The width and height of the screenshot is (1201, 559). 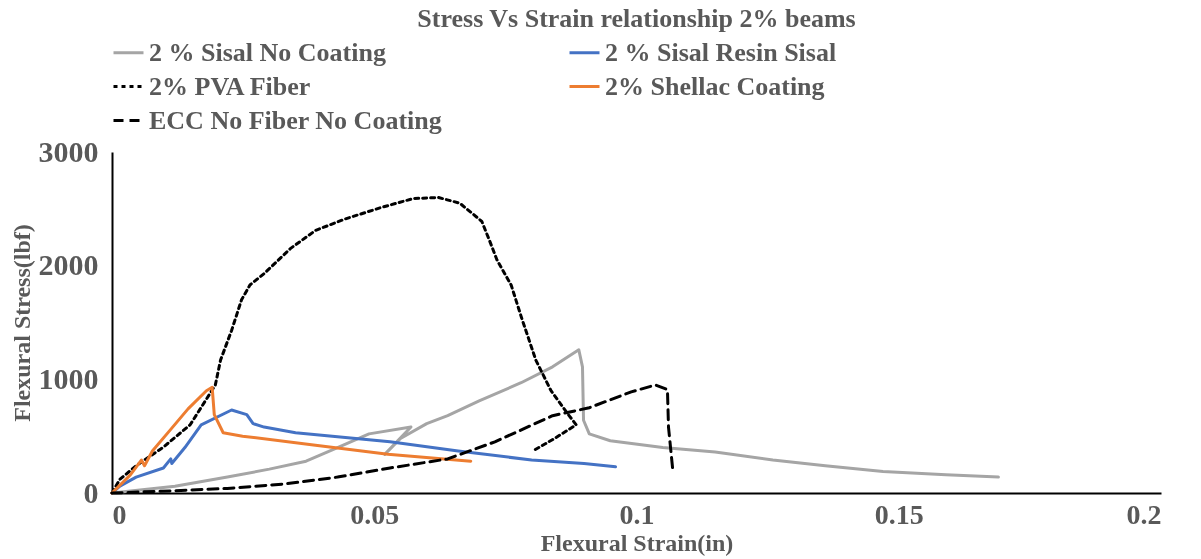 I want to click on y-tick-label: 2000, so click(x=68, y=265).